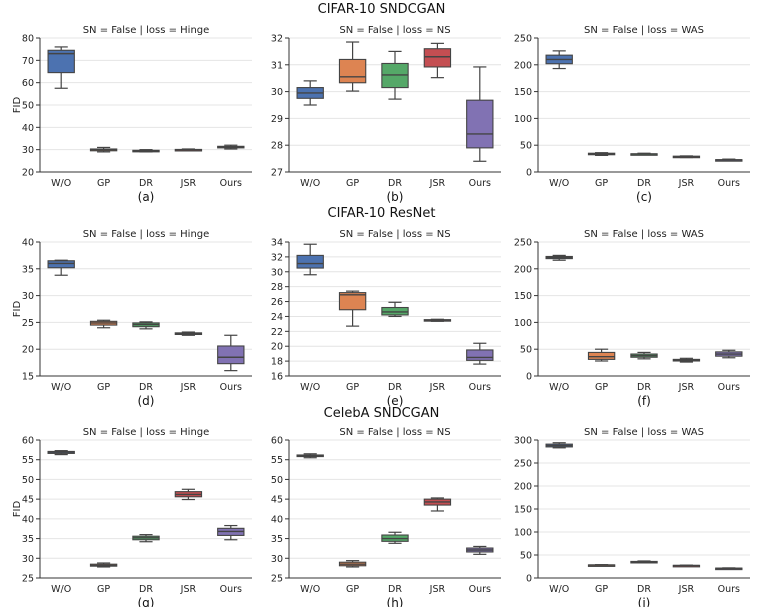 This screenshot has height=607, width=763. What do you see at coordinates (277, 173) in the screenshot?
I see `y-tick-label: 27` at bounding box center [277, 173].